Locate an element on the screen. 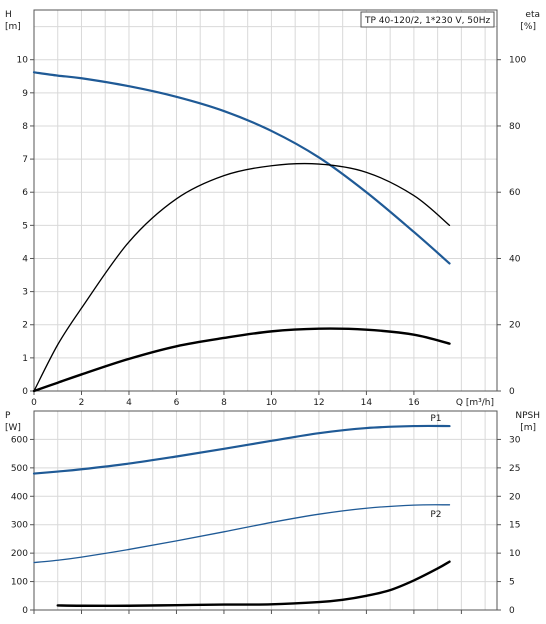 The width and height of the screenshot is (546, 624). chart1-ylabel-right: NPSH is located at coordinates (527, 416).